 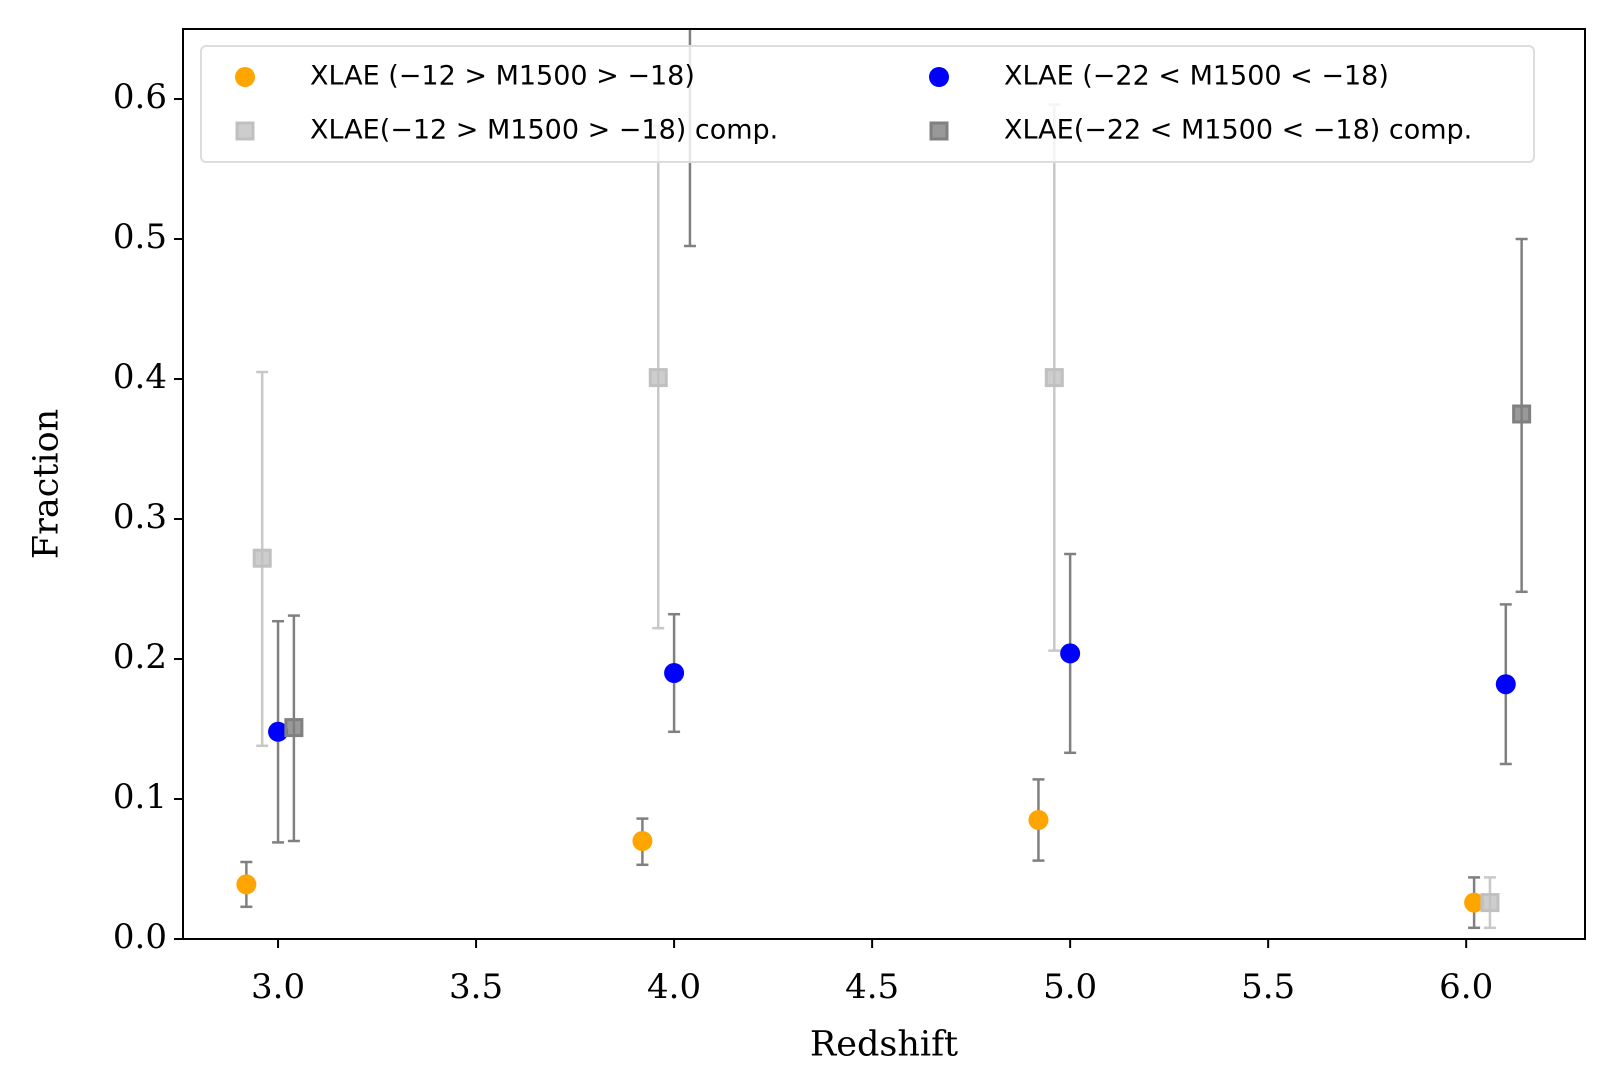 I want to click on y-axis-label: Fraction, so click(x=47, y=484).